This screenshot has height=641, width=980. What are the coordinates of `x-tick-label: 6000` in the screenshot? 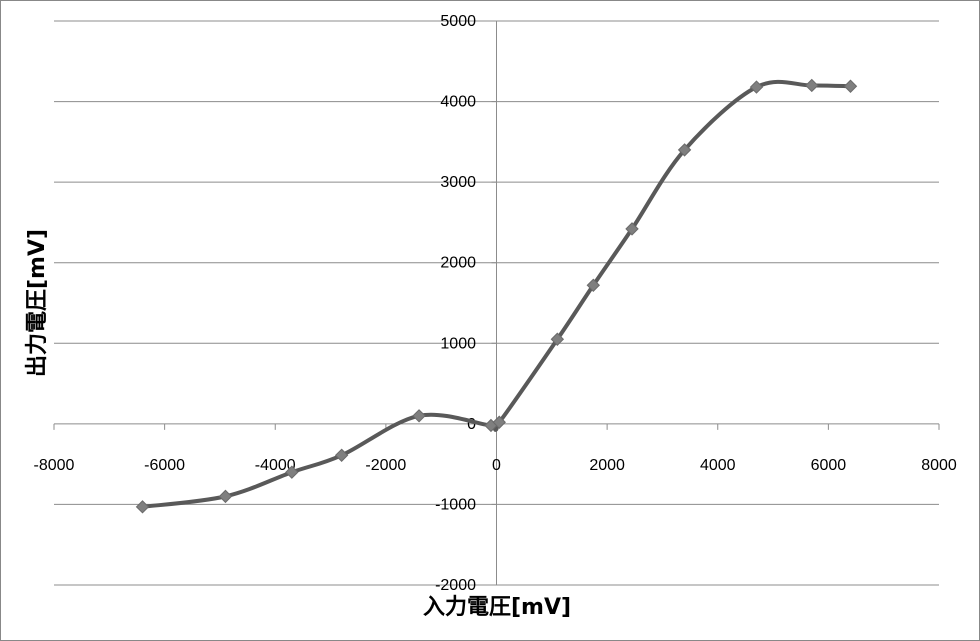 It's located at (829, 465).